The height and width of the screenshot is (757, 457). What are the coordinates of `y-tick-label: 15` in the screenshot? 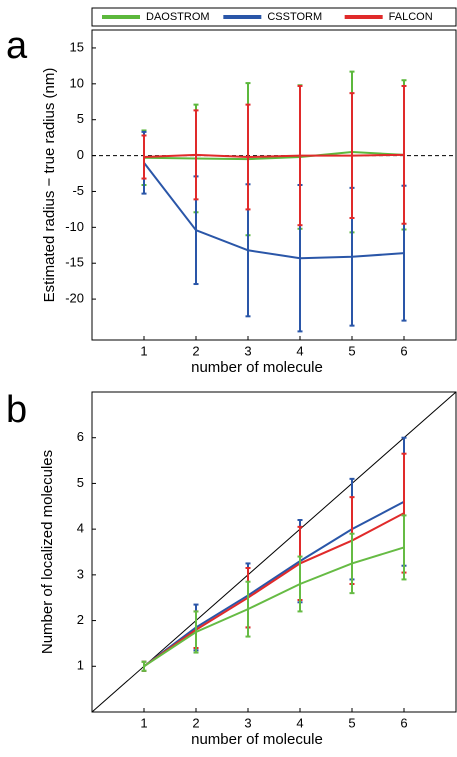 It's located at (77, 46).